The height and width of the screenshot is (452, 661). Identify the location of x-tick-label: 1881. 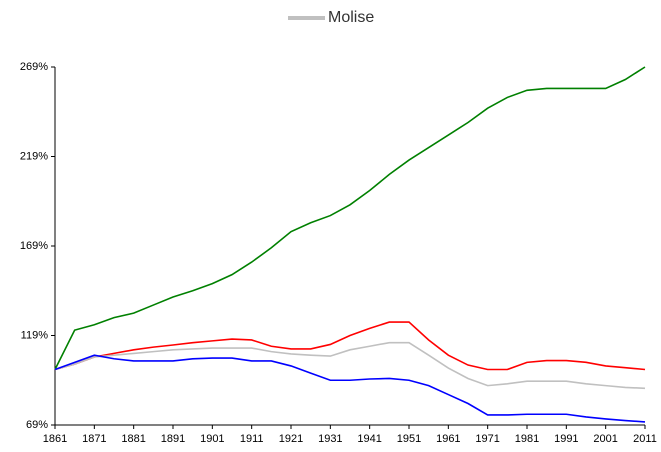
(133, 439).